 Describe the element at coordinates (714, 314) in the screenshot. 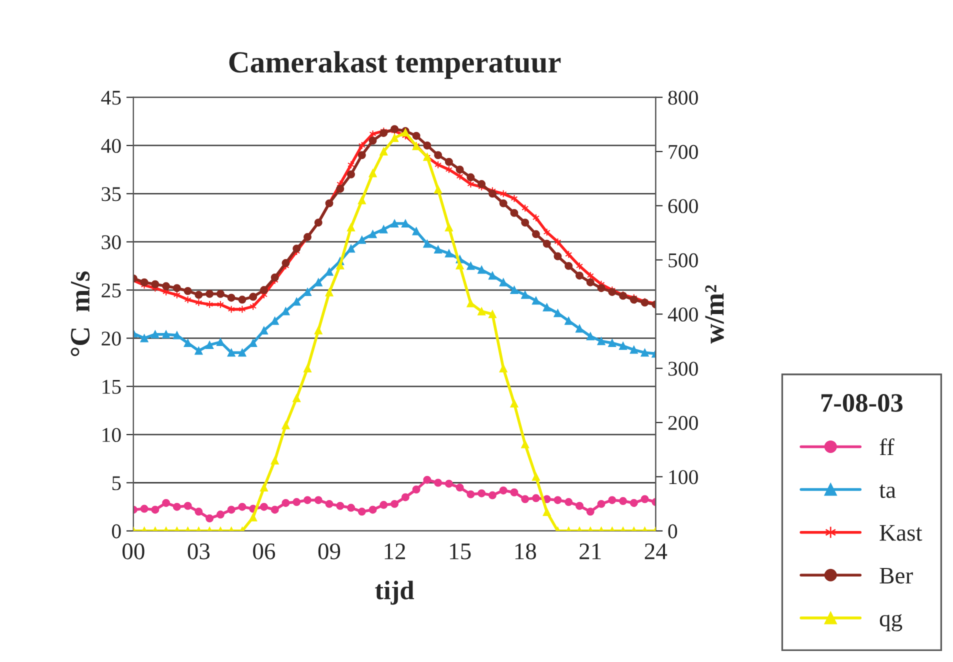

I see `y2-axis-title: w/m²` at that location.